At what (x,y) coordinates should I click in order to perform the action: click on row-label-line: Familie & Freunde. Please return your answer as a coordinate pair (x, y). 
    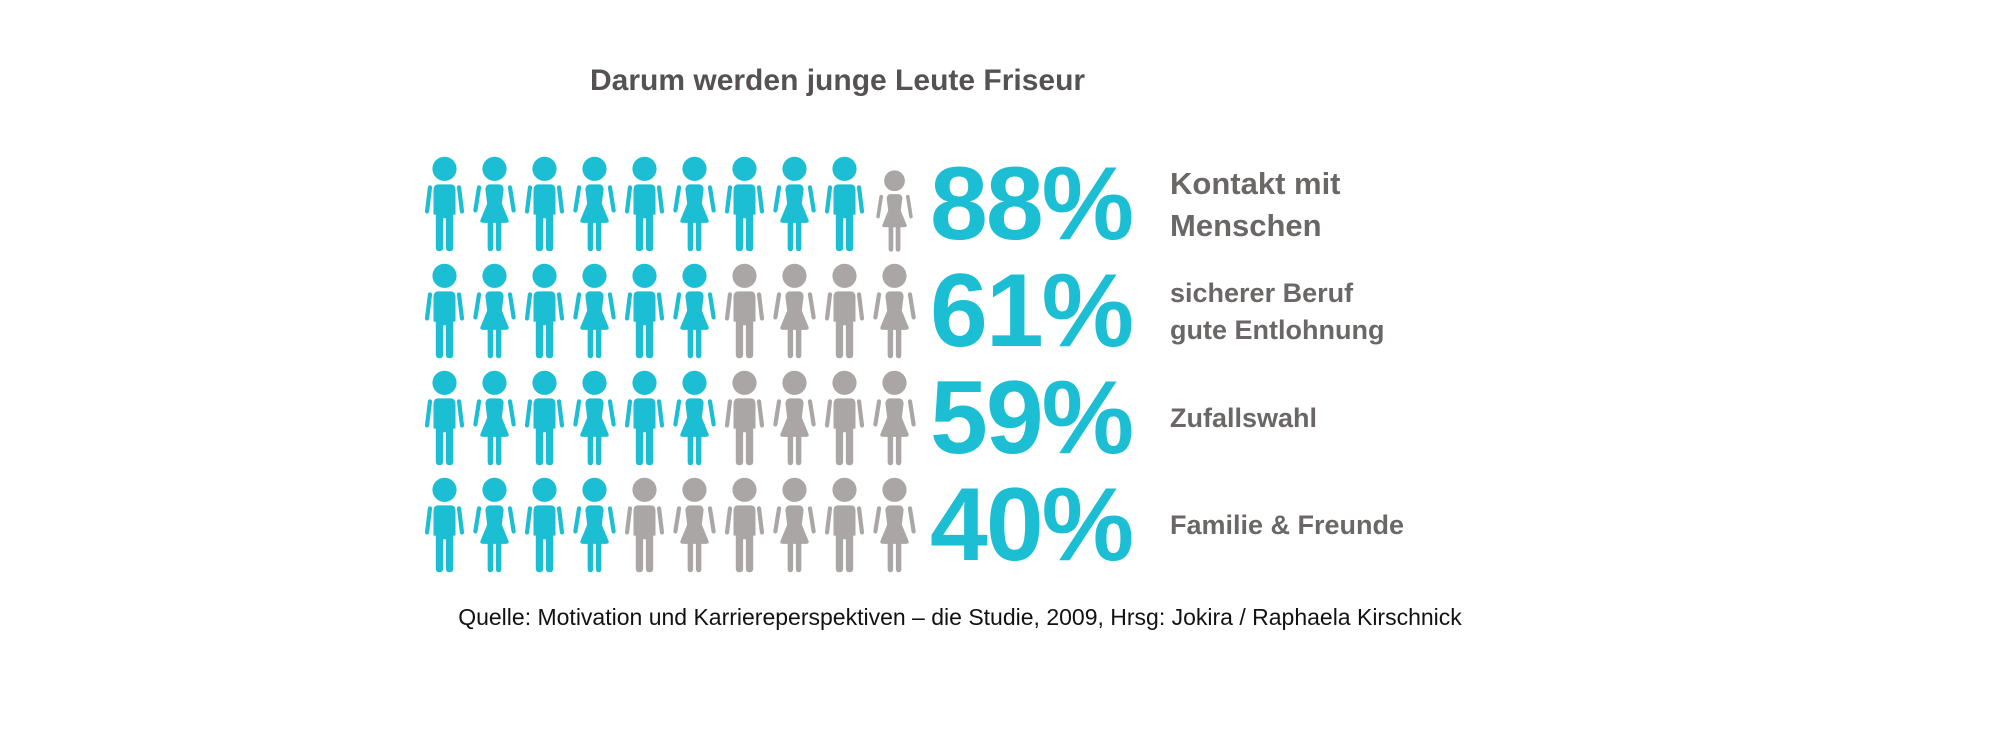
    Looking at the image, I should click on (1287, 525).